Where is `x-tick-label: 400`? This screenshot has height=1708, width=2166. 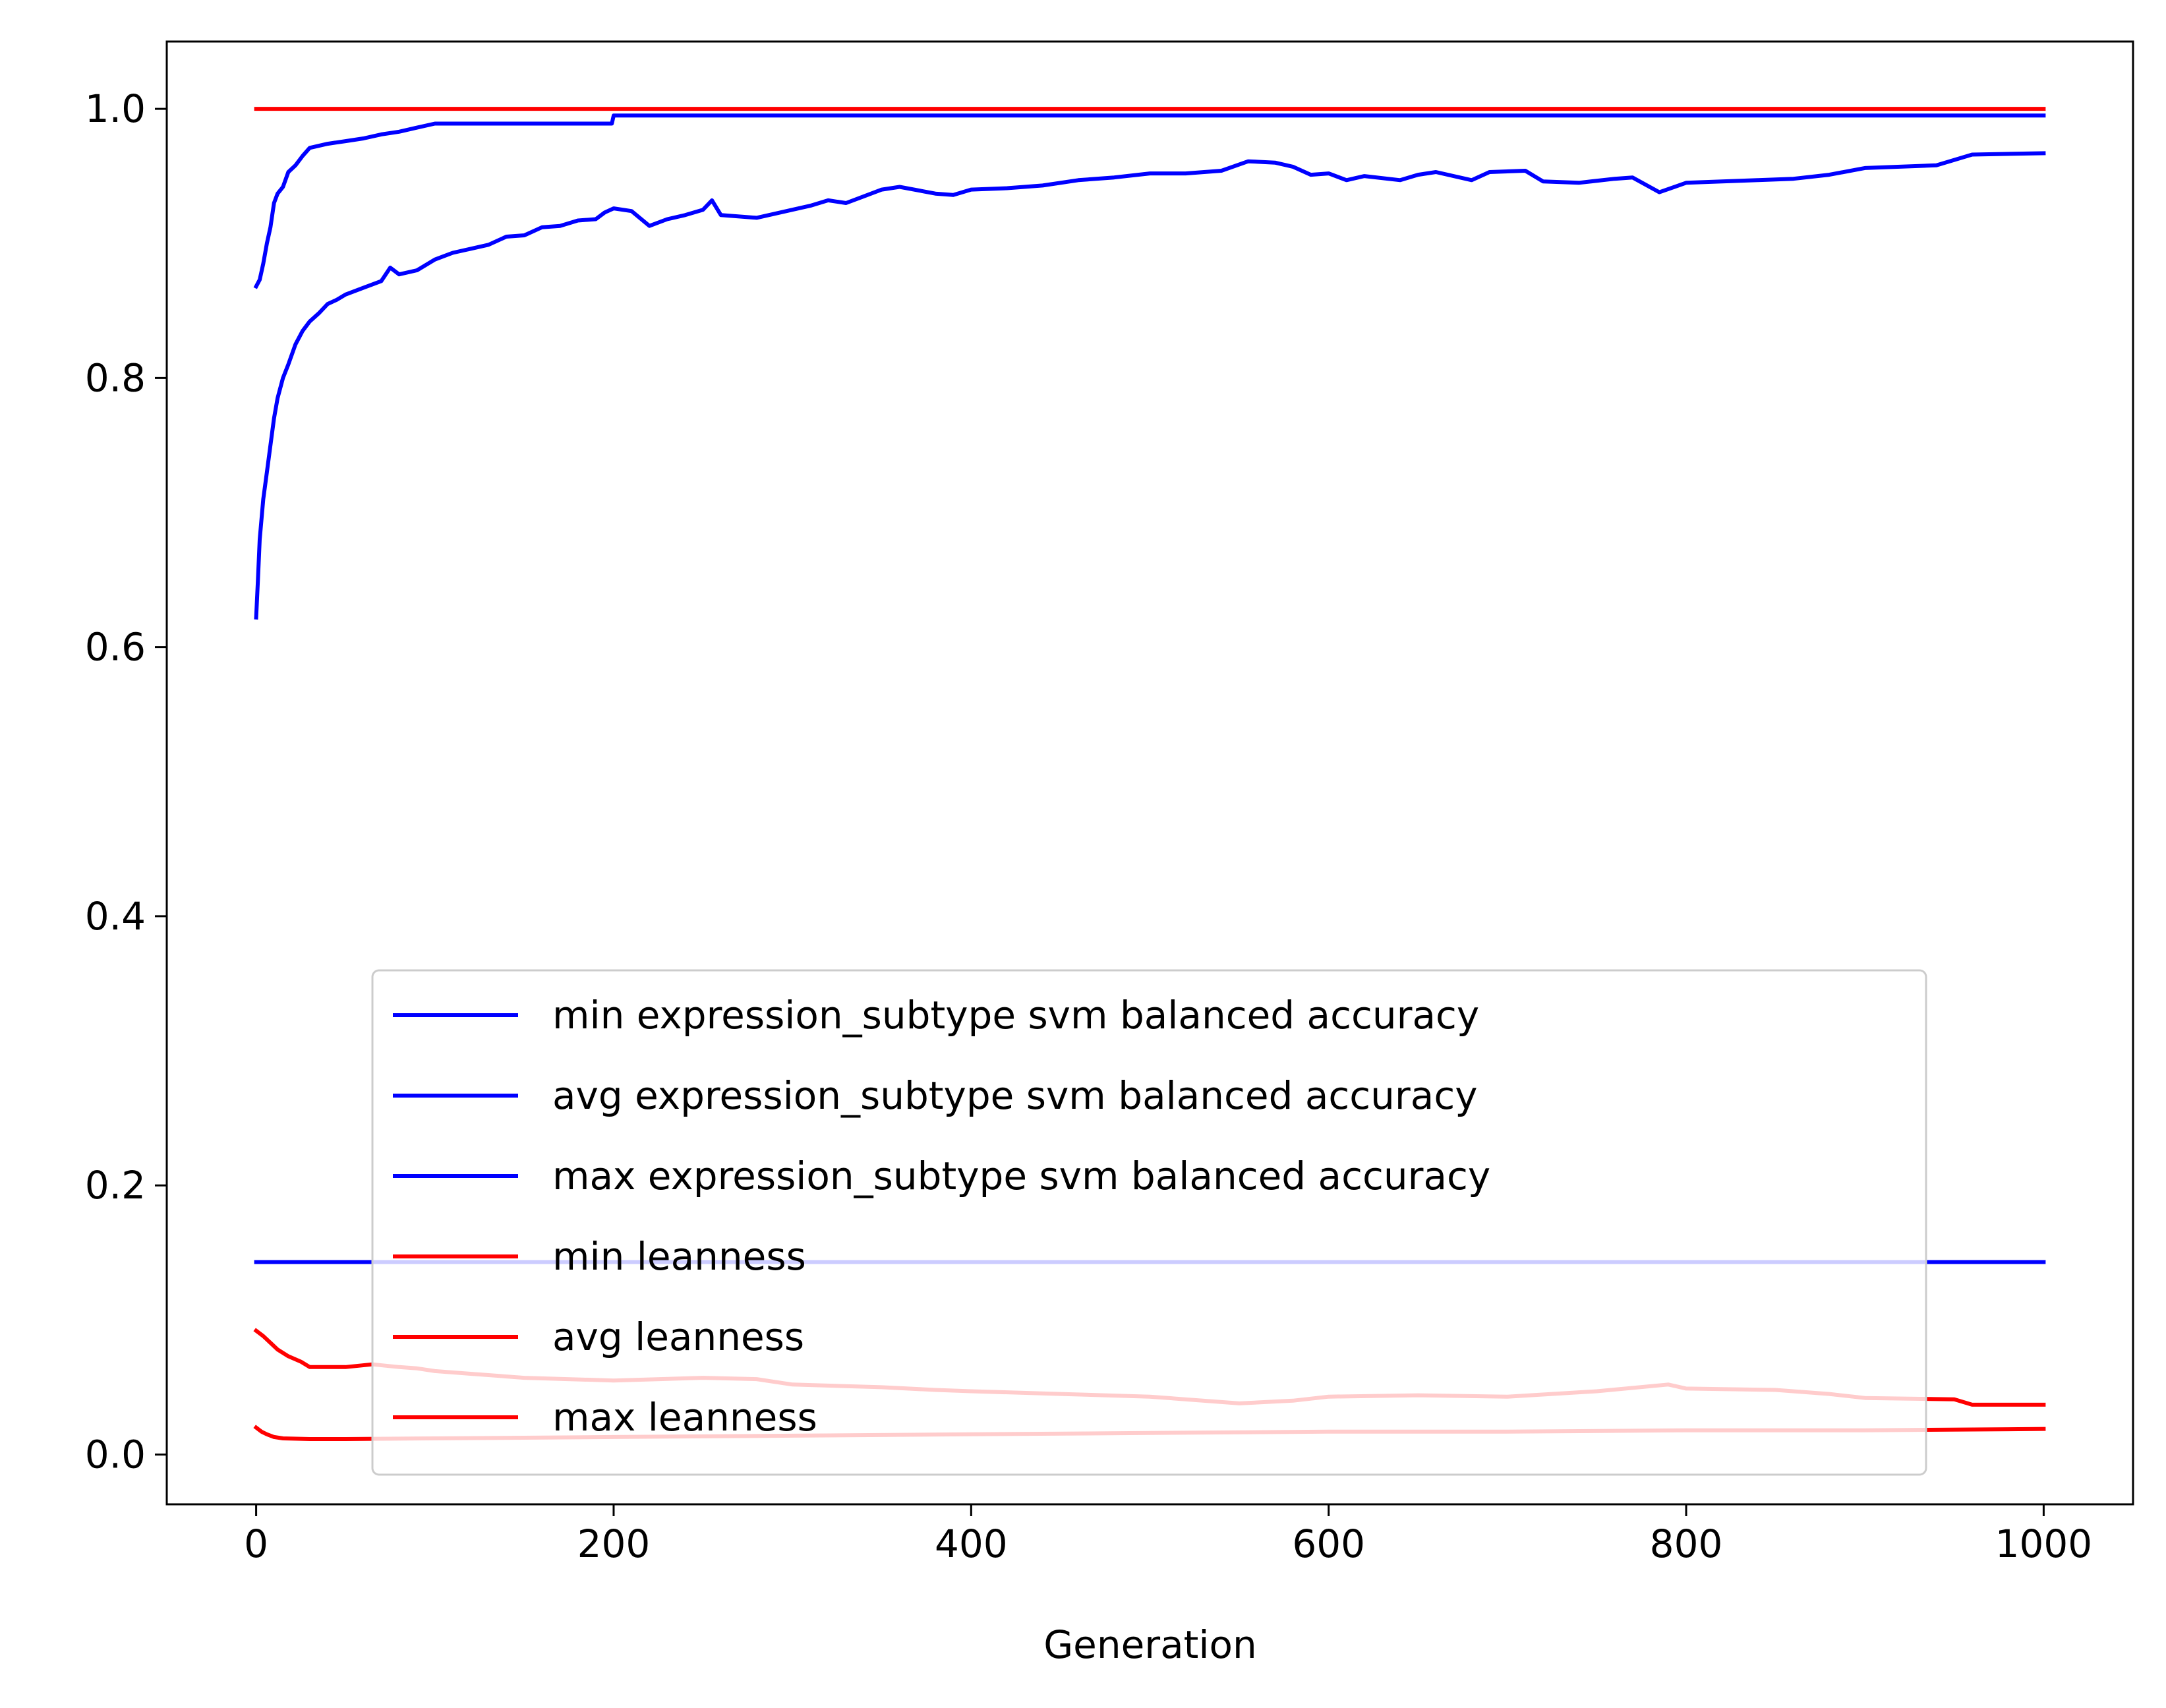
x-tick-label: 400 is located at coordinates (971, 1543).